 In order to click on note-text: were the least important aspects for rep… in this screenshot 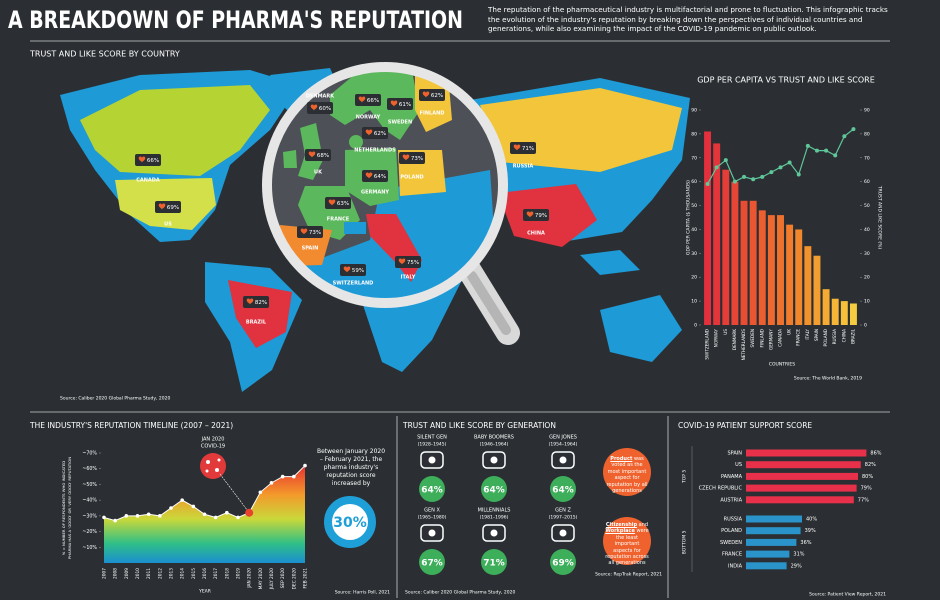, I will do `click(627, 547)`.